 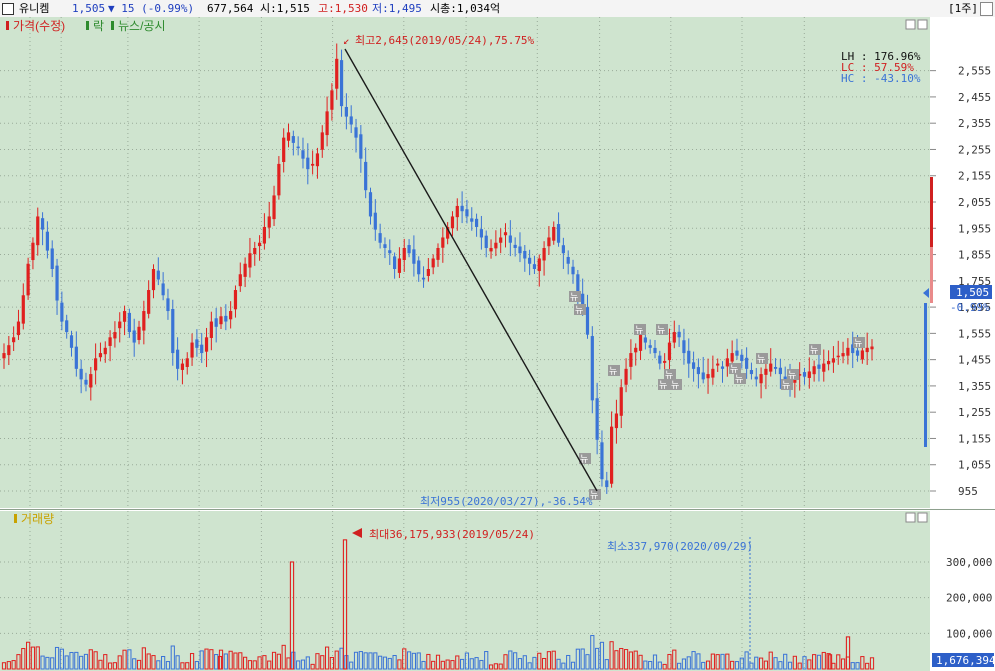 What do you see at coordinates (910, 24) in the screenshot?
I see `price-panel-minimize-icon` at bounding box center [910, 24].